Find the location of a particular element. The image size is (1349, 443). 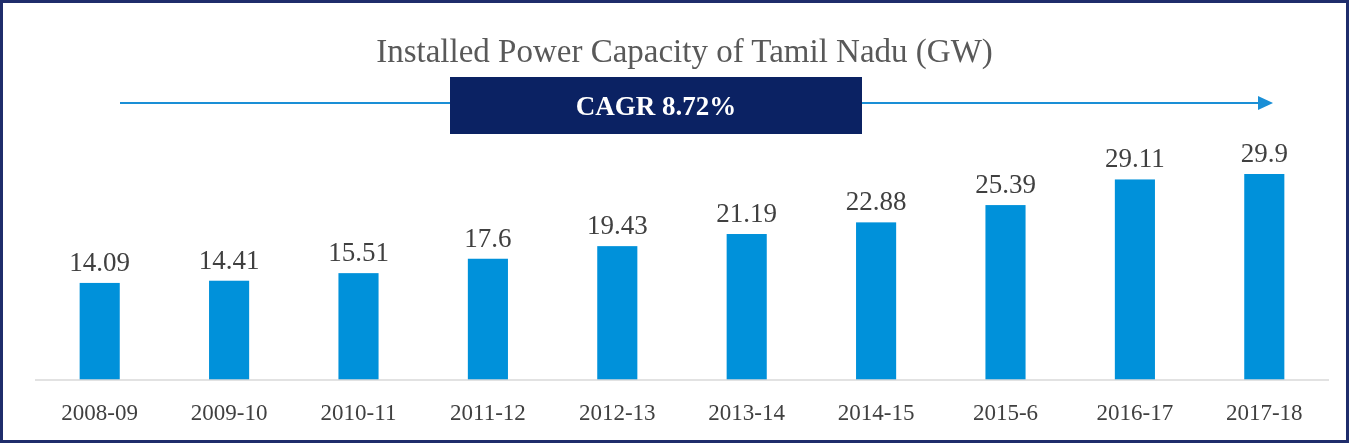

x-tick-label: 2008-09 is located at coordinates (100, 412).